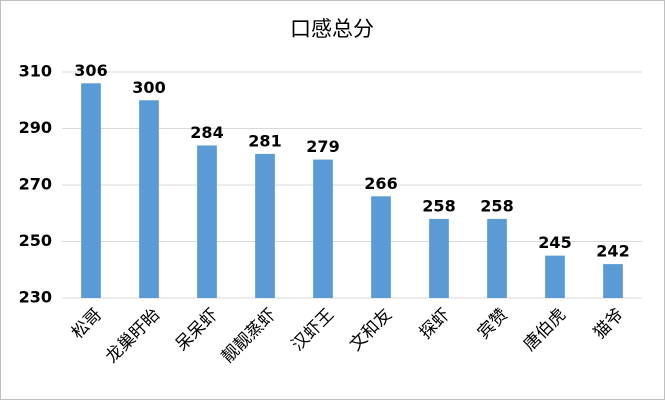 This screenshot has width=665, height=400. I want to click on data-label: 281, so click(264, 140).